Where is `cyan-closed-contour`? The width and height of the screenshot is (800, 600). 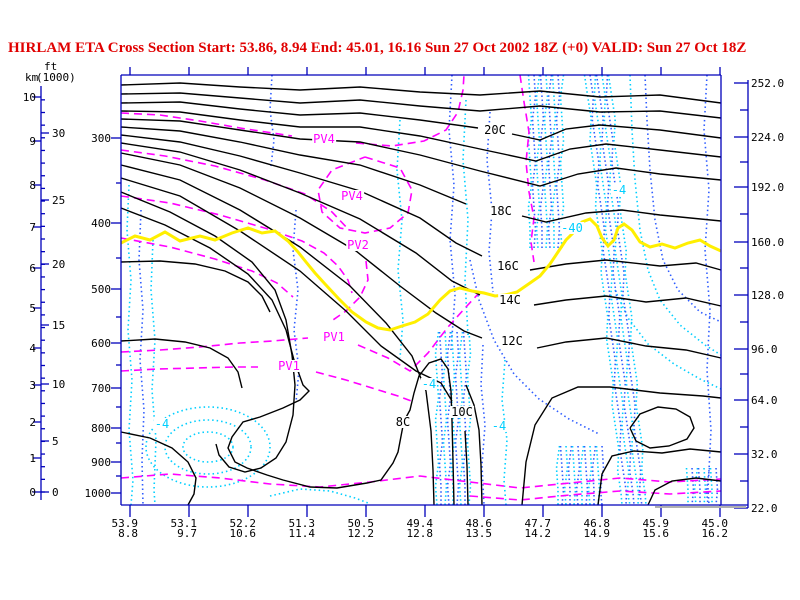 cyan-closed-contour is located at coordinates (208, 447).